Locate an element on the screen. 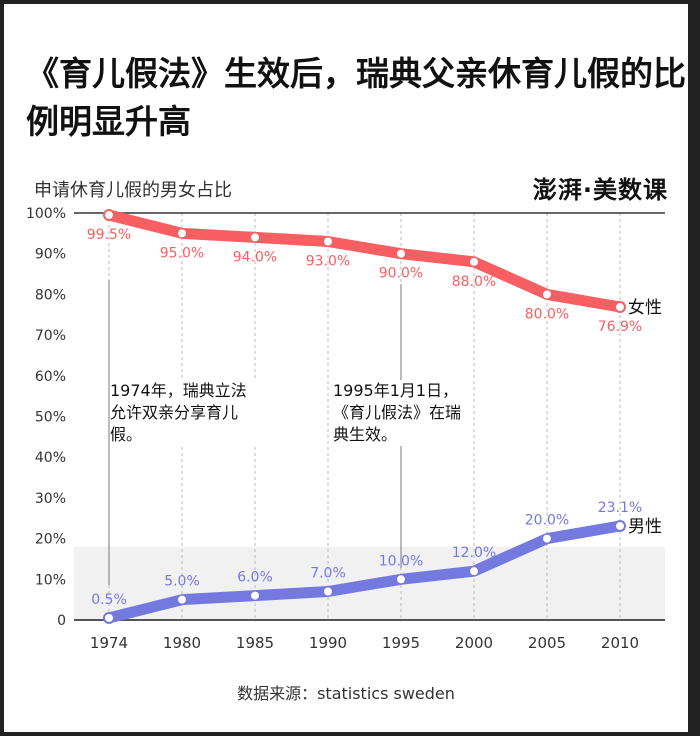 This screenshot has height=736, width=700. data-label: 5.0% is located at coordinates (182, 582).